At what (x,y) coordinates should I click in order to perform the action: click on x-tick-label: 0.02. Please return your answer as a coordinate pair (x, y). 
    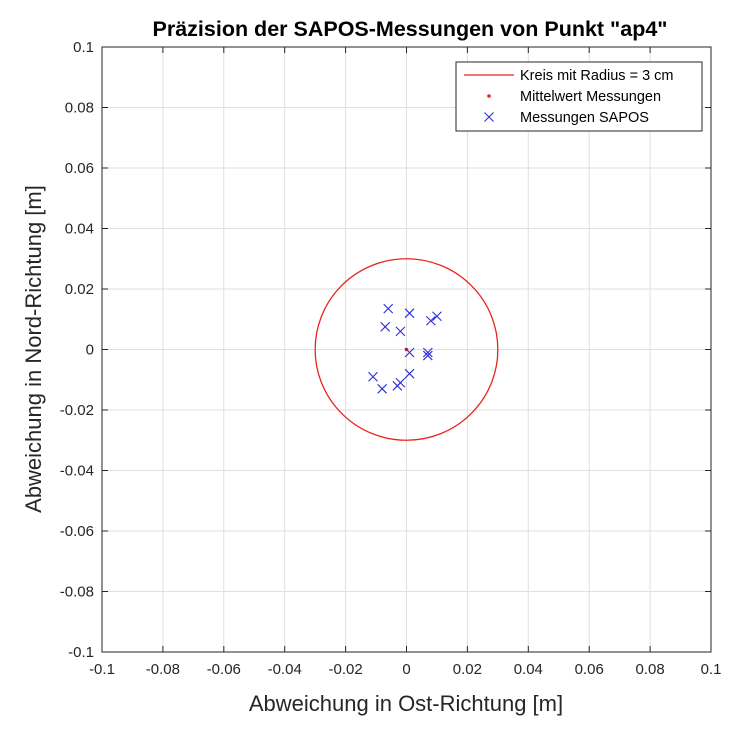
    Looking at the image, I should click on (467, 669).